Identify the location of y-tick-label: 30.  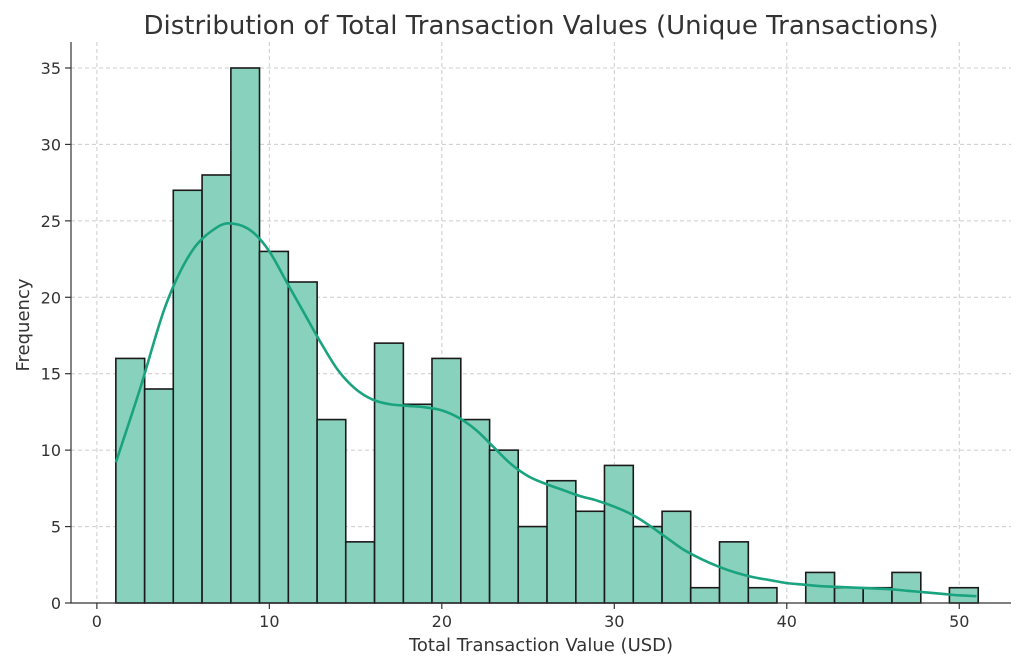
(51, 144).